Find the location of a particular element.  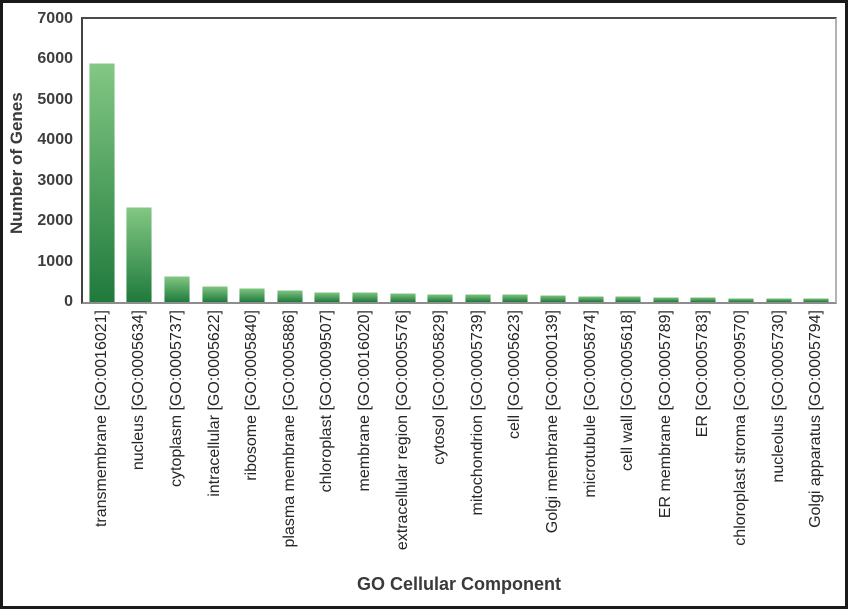

y-tick-label: 1000 is located at coordinates (55, 261).